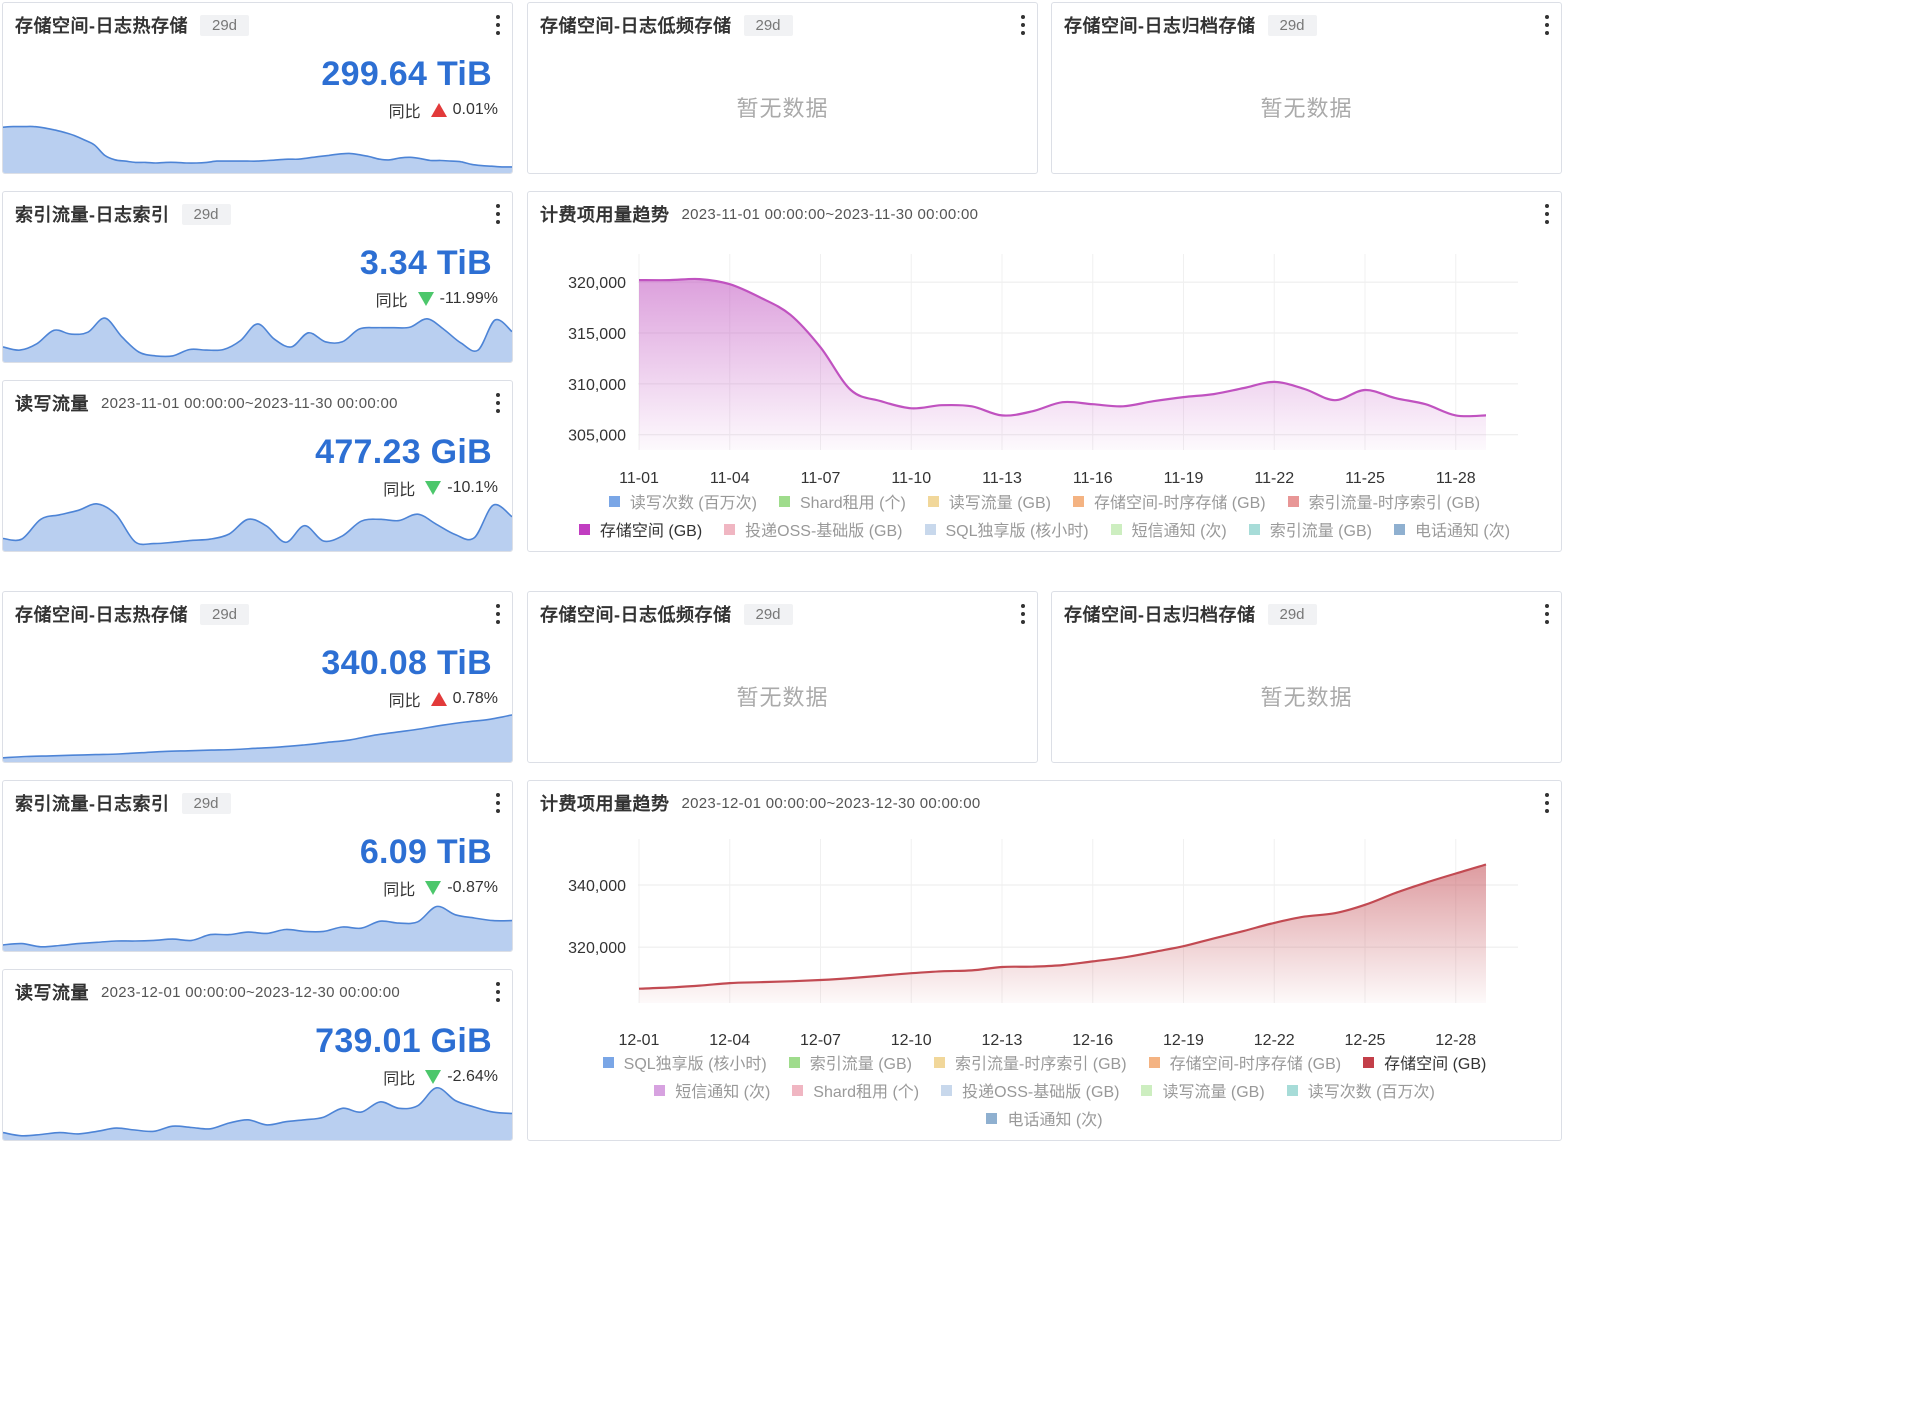 The height and width of the screenshot is (1404, 1926). What do you see at coordinates (433, 1077) in the screenshot?
I see `trend-down-icon` at bounding box center [433, 1077].